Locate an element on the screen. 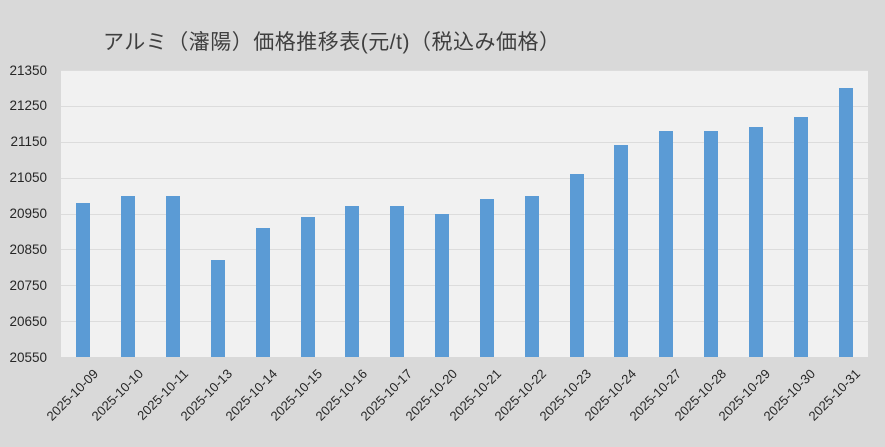 This screenshot has width=885, height=447. chart-title: アルミ（瀋陽）価格推移表(元/t)（税込み価格） is located at coordinates (332, 42).